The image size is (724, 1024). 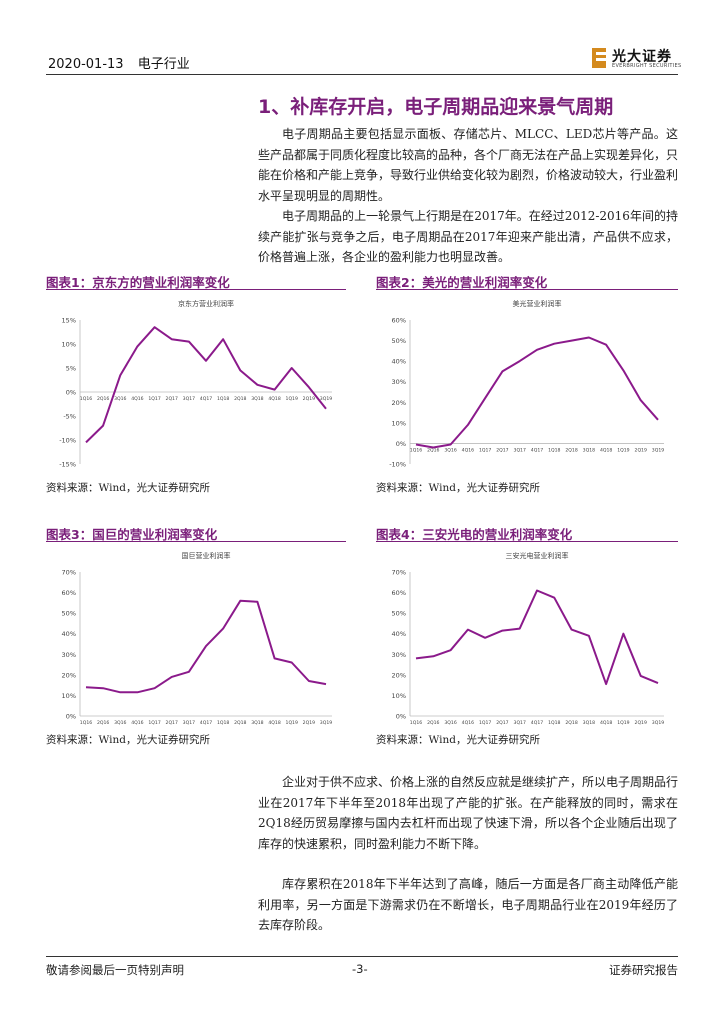 I want to click on footer-rule, so click(x=362, y=956).